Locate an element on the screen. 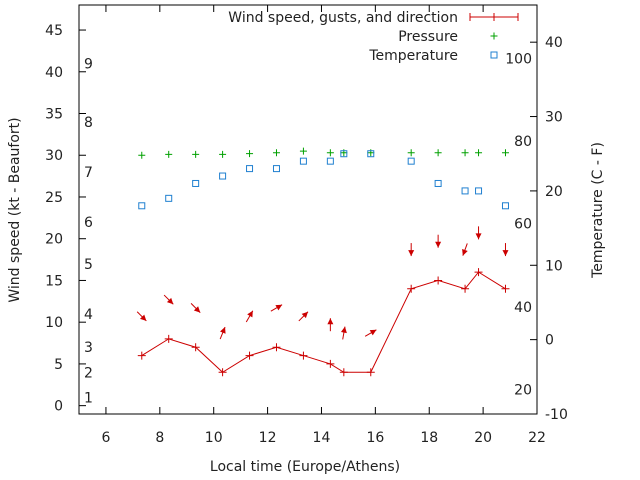 The height and width of the screenshot is (480, 640). y-tick-label: 20 is located at coordinates (54, 240).